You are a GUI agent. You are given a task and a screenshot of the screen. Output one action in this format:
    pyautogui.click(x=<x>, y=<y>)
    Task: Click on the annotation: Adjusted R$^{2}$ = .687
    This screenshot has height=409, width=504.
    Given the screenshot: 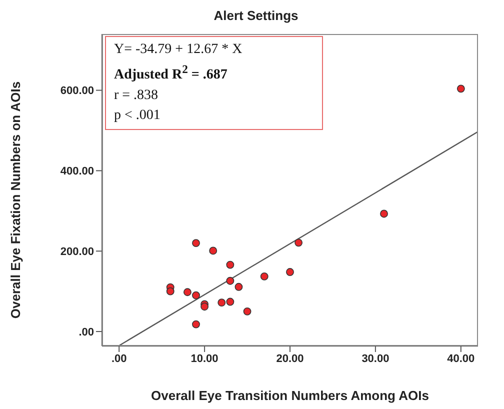 What is the action you would take?
    pyautogui.click(x=171, y=73)
    